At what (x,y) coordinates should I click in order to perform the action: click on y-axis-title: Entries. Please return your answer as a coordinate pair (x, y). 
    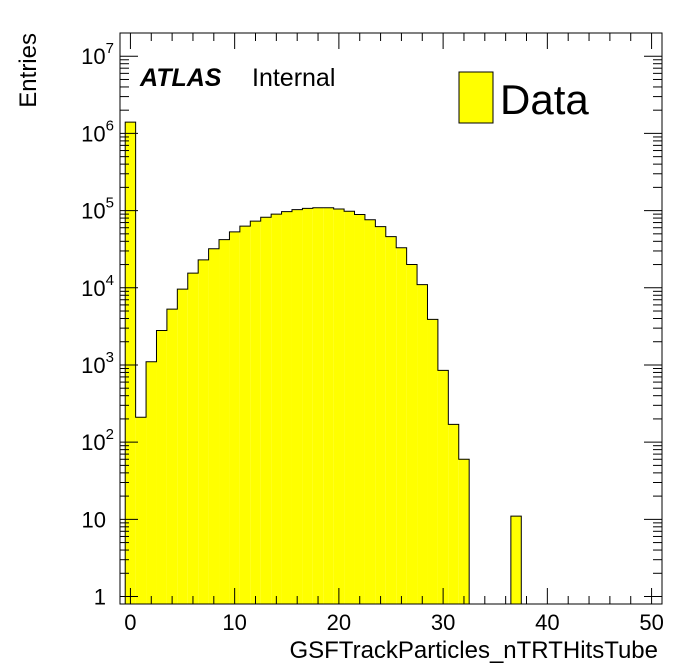
    Looking at the image, I should click on (28, 70).